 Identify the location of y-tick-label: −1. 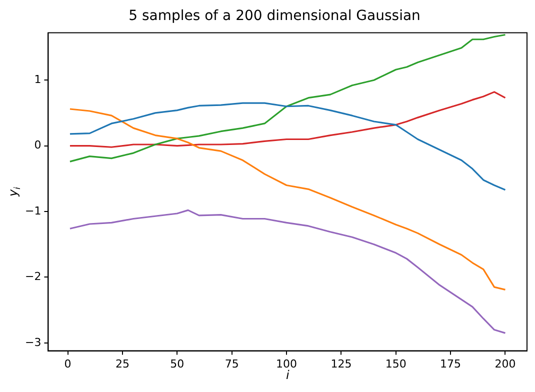
(33, 211).